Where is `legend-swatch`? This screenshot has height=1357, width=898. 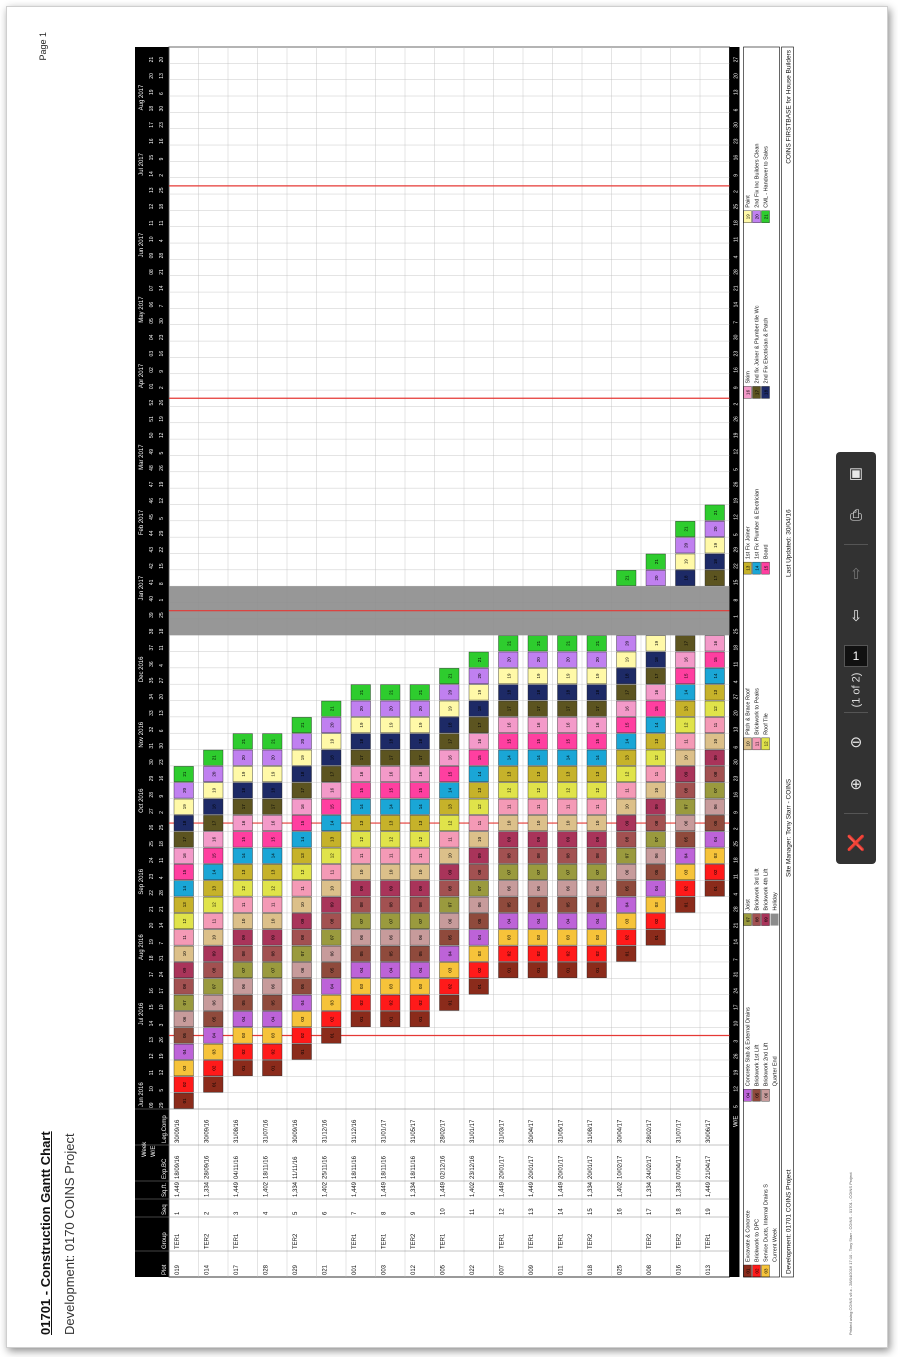
legend-swatch is located at coordinates (765, 744).